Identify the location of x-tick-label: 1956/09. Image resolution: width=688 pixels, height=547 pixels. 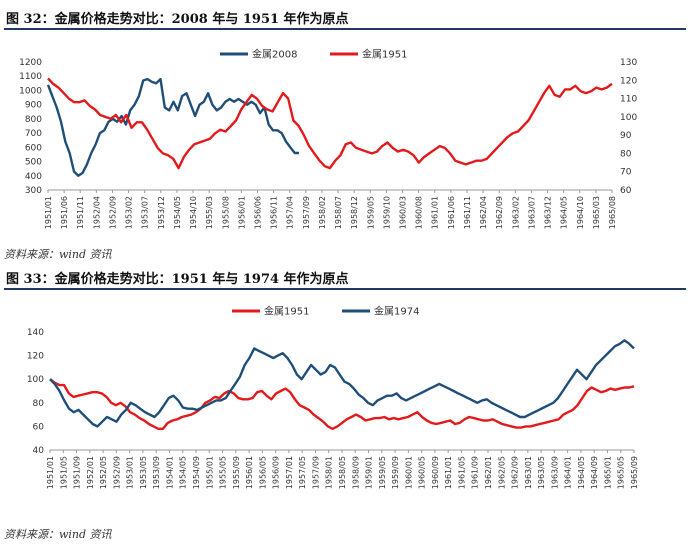
(276, 472).